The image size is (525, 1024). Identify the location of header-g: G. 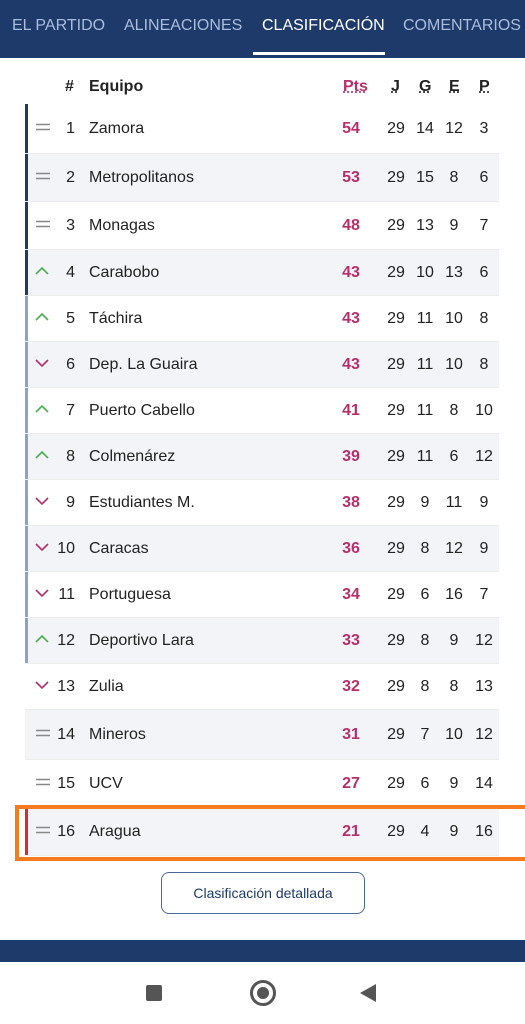
(425, 86).